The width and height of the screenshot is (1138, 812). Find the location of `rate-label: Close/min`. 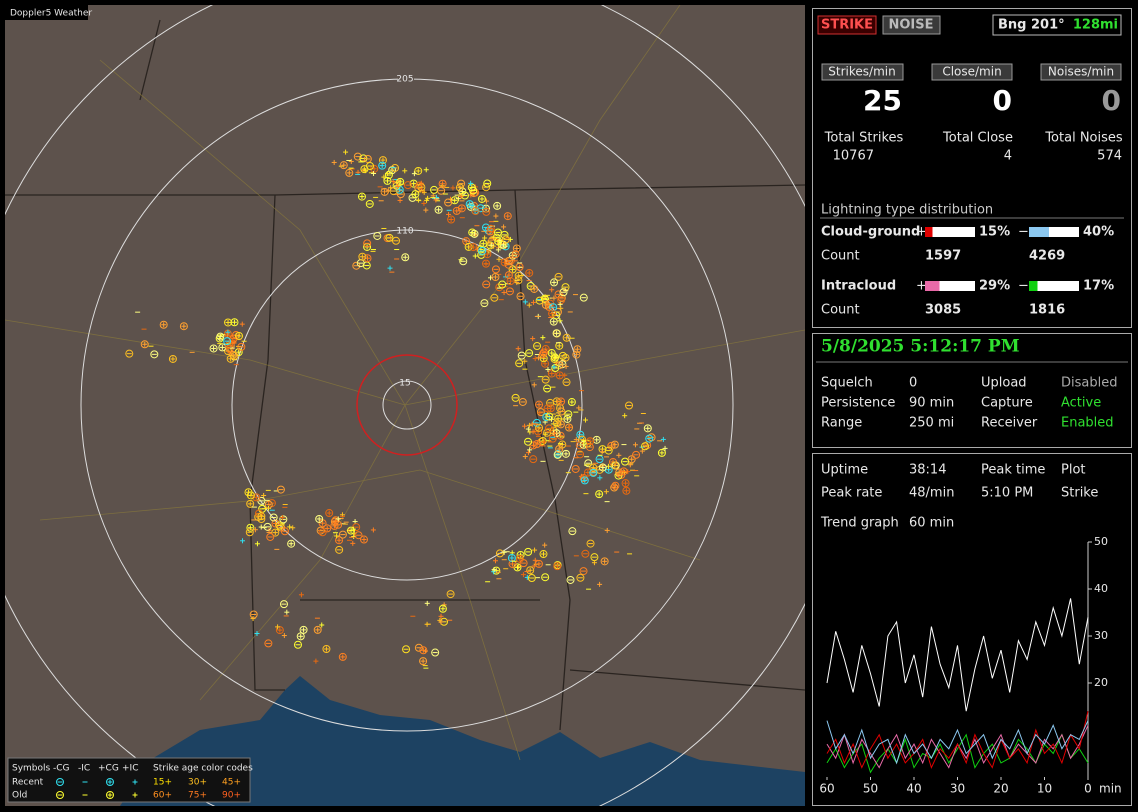

rate-label: Close/min is located at coordinates (971, 72).